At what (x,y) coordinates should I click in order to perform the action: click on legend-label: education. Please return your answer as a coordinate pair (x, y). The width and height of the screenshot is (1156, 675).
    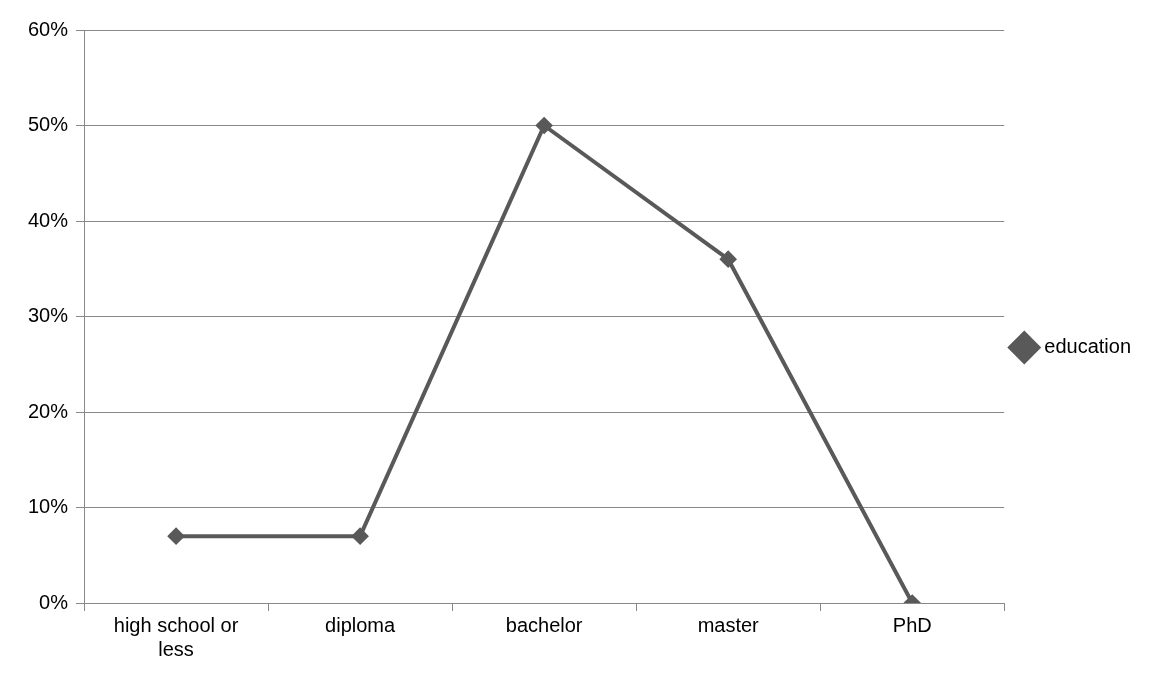
    Looking at the image, I should click on (1088, 346).